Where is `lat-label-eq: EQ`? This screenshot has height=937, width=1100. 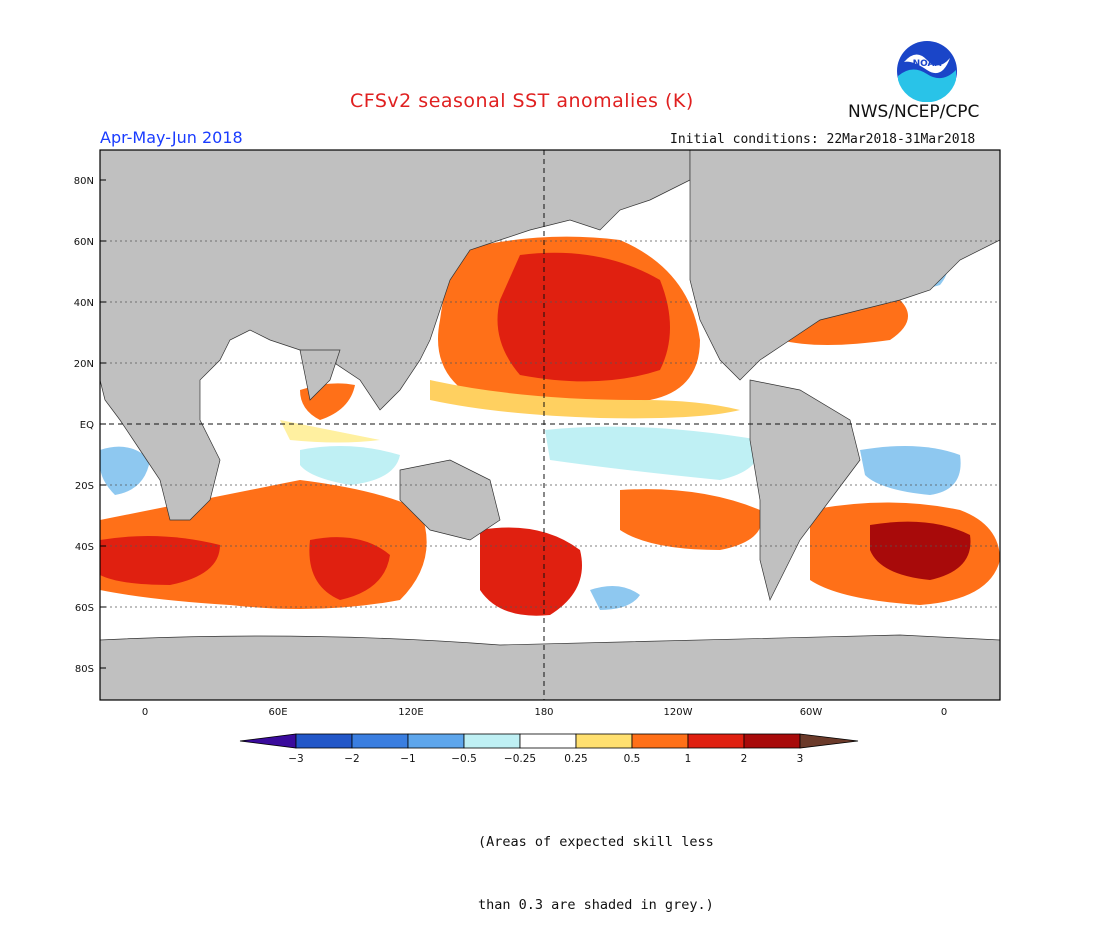
lat-label-eq: EQ is located at coordinates (87, 425).